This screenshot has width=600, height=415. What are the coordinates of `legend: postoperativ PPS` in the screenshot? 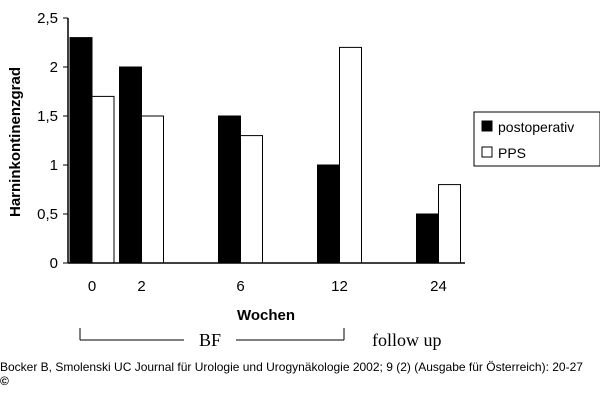 It's located at (536, 139).